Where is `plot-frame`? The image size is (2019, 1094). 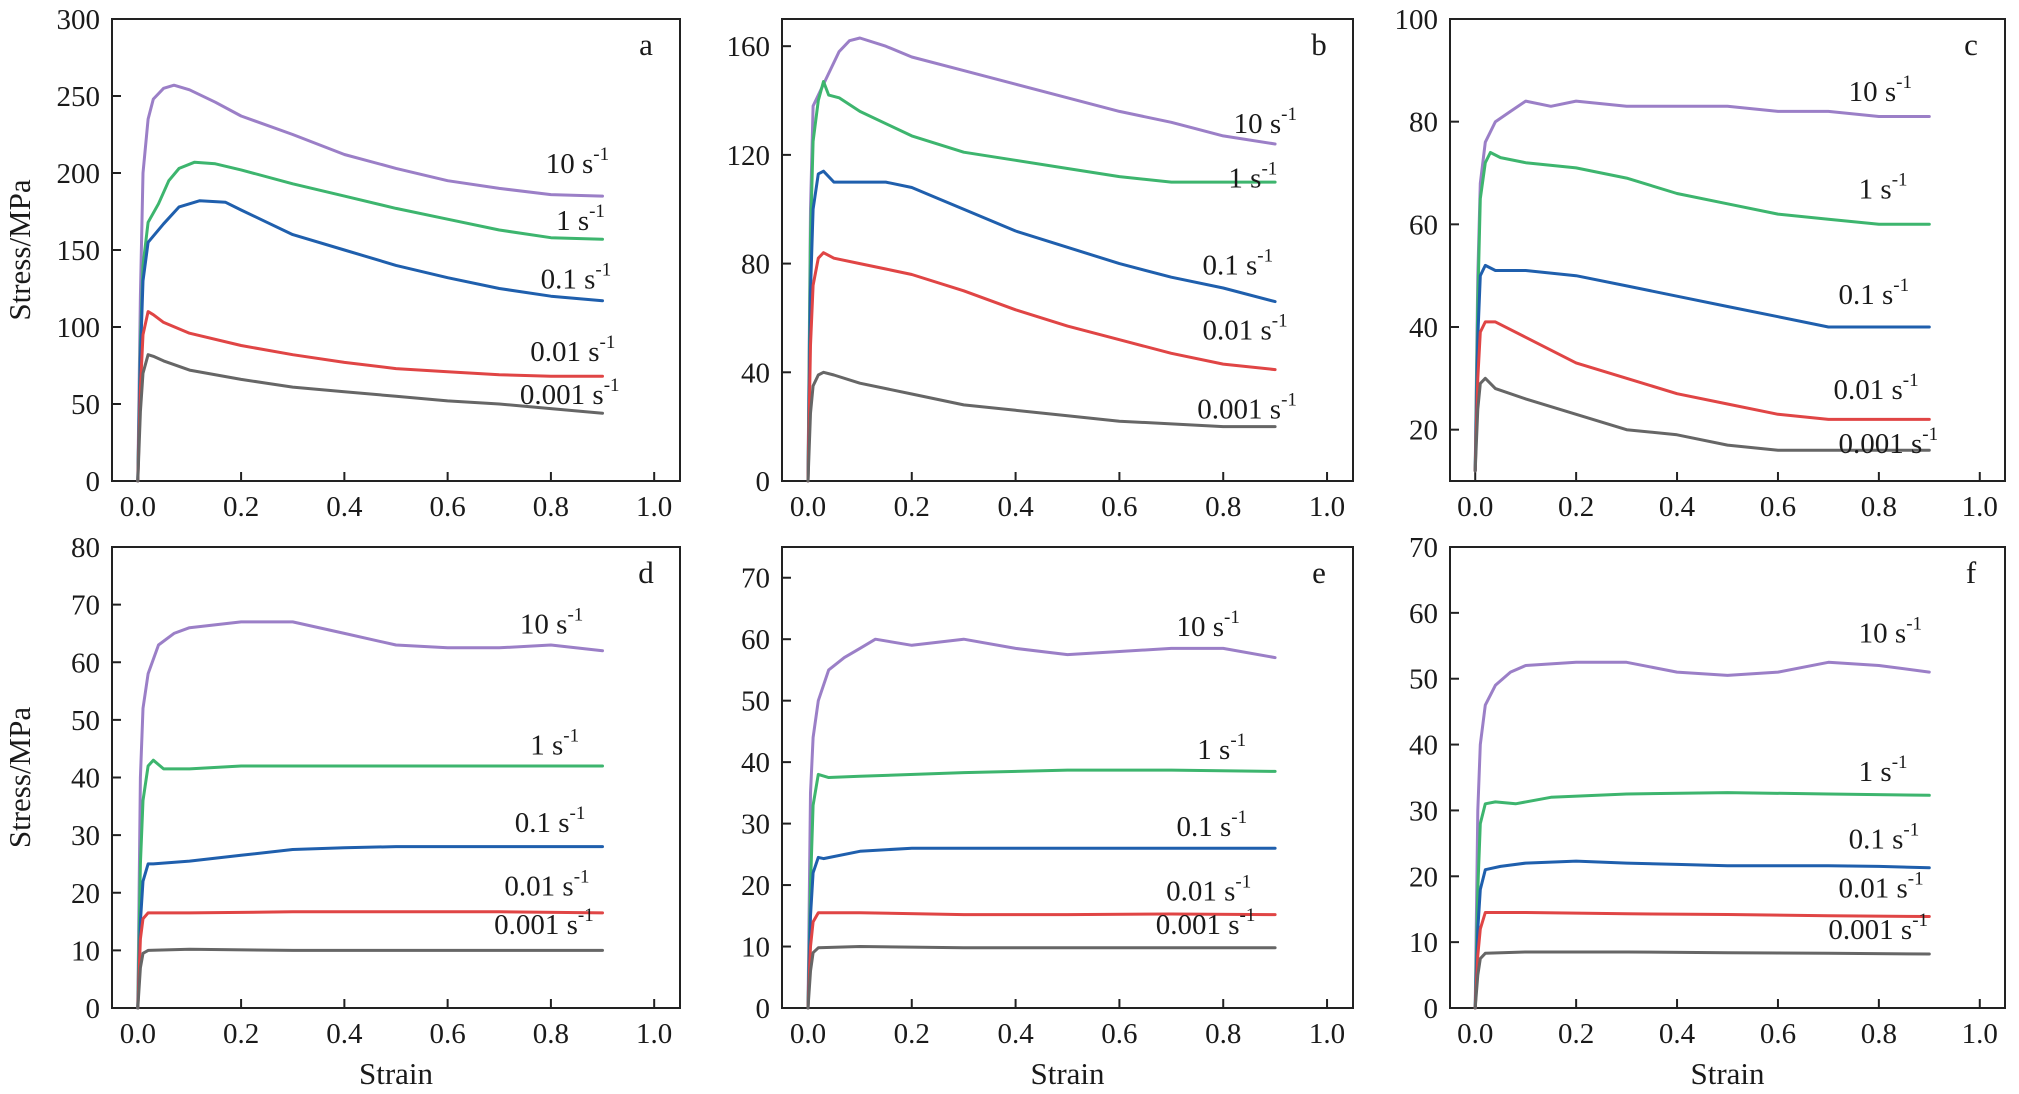 plot-frame is located at coordinates (1727, 777).